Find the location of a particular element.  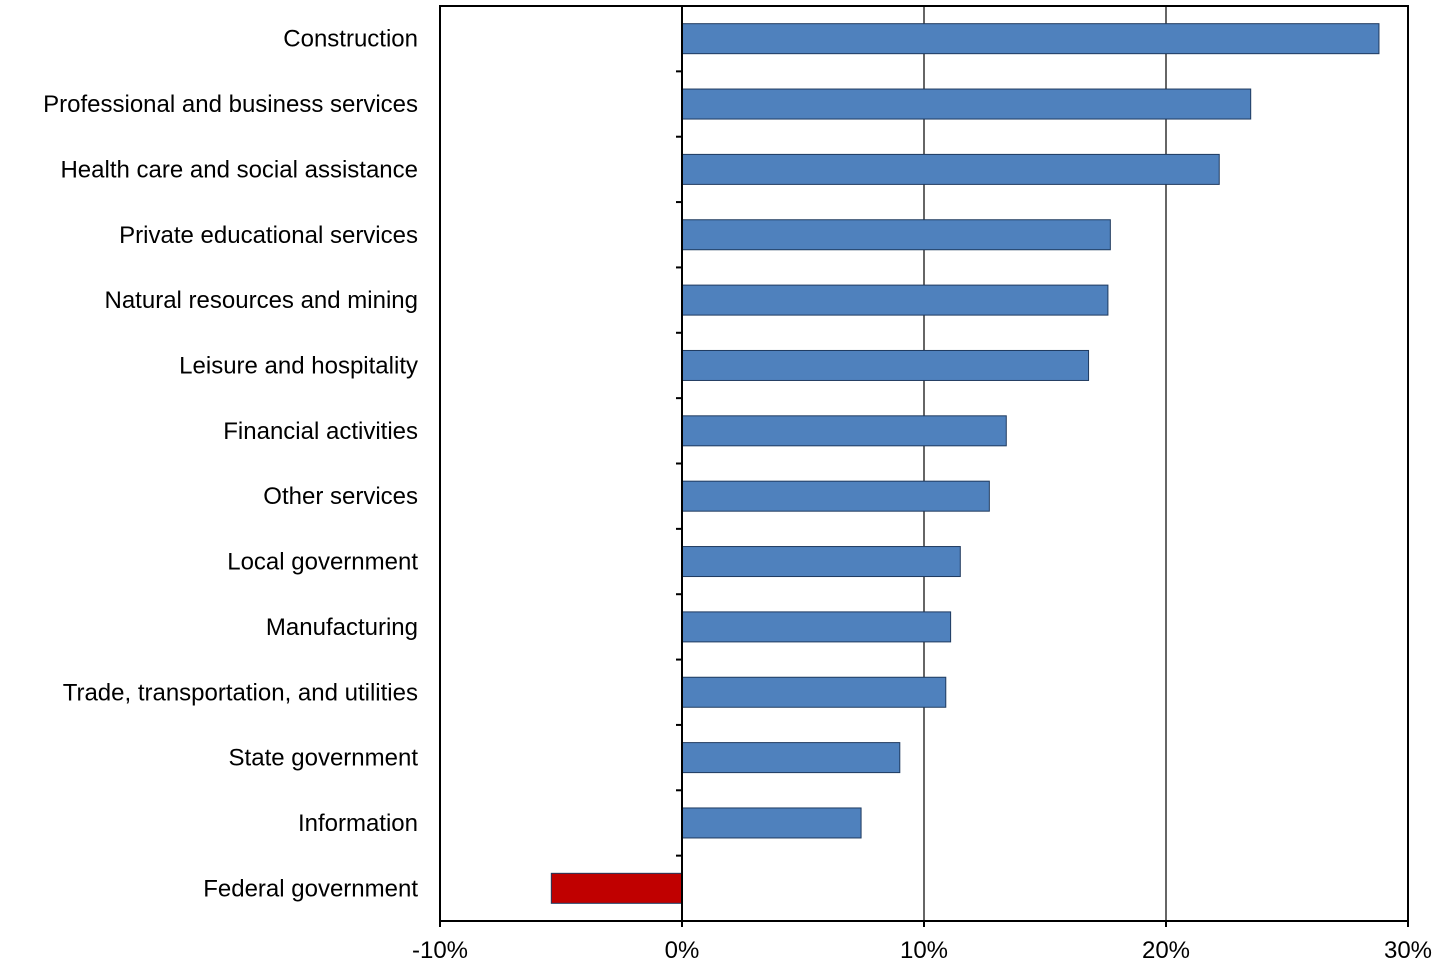

category-label: Leisure and hospitality is located at coordinates (298, 365).